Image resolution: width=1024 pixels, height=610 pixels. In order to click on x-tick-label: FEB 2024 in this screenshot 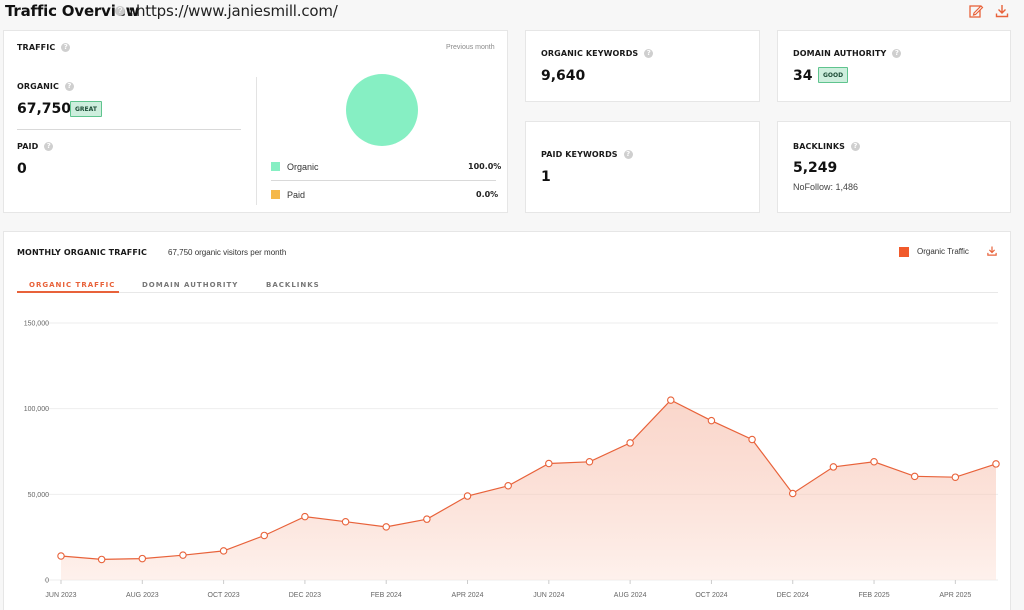, I will do `click(386, 595)`.